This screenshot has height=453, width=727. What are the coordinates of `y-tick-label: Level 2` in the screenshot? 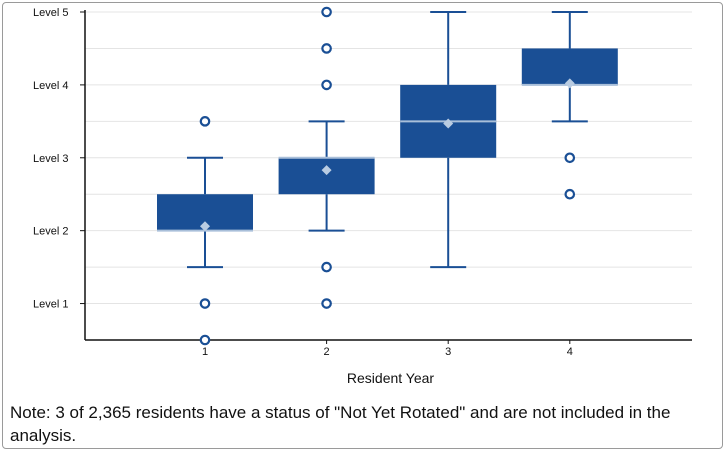 It's located at (50, 232).